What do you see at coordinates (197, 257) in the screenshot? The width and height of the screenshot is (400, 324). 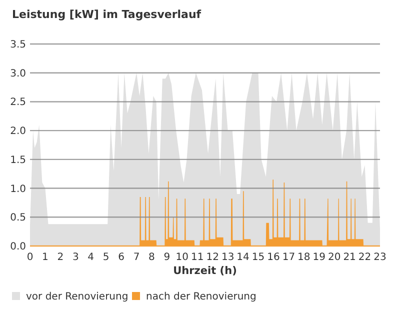 I see `x-tick-label: 11` at bounding box center [197, 257].